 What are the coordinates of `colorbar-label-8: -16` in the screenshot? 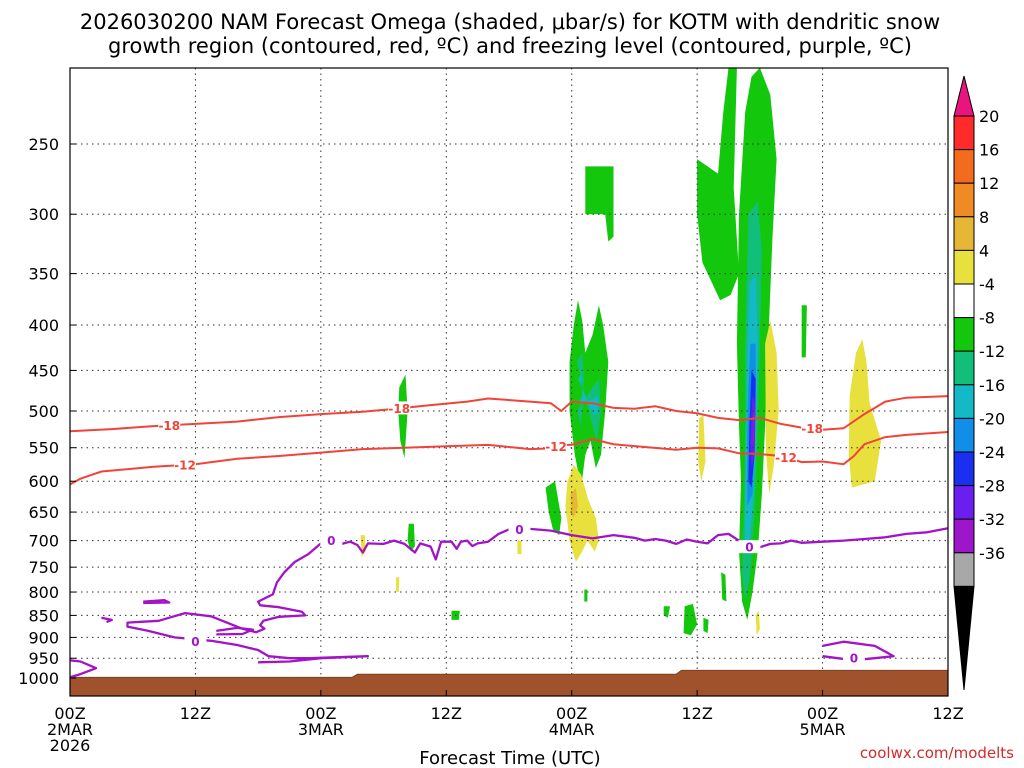 It's located at (992, 385).